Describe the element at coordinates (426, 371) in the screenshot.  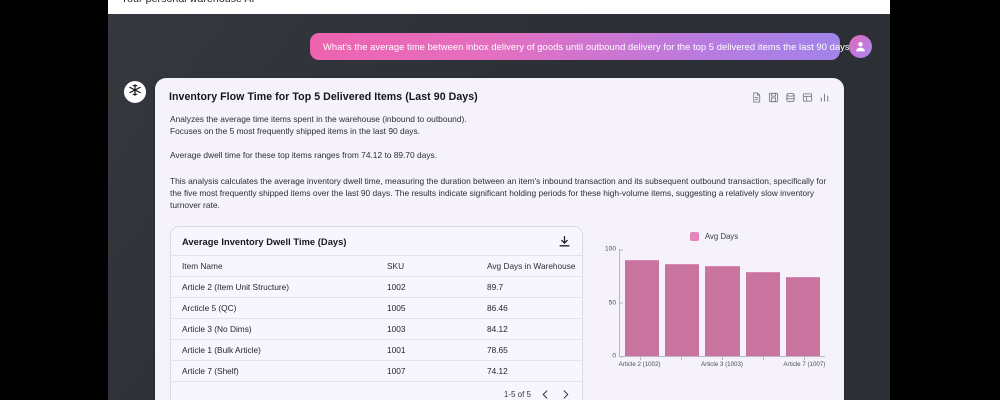
I see `cell-sku: 1007` at that location.